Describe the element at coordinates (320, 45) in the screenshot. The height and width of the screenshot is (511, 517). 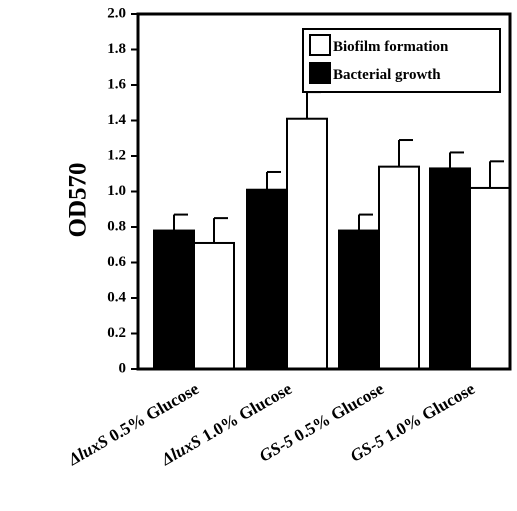
I see `legend-swatch-biofilm-formation` at that location.